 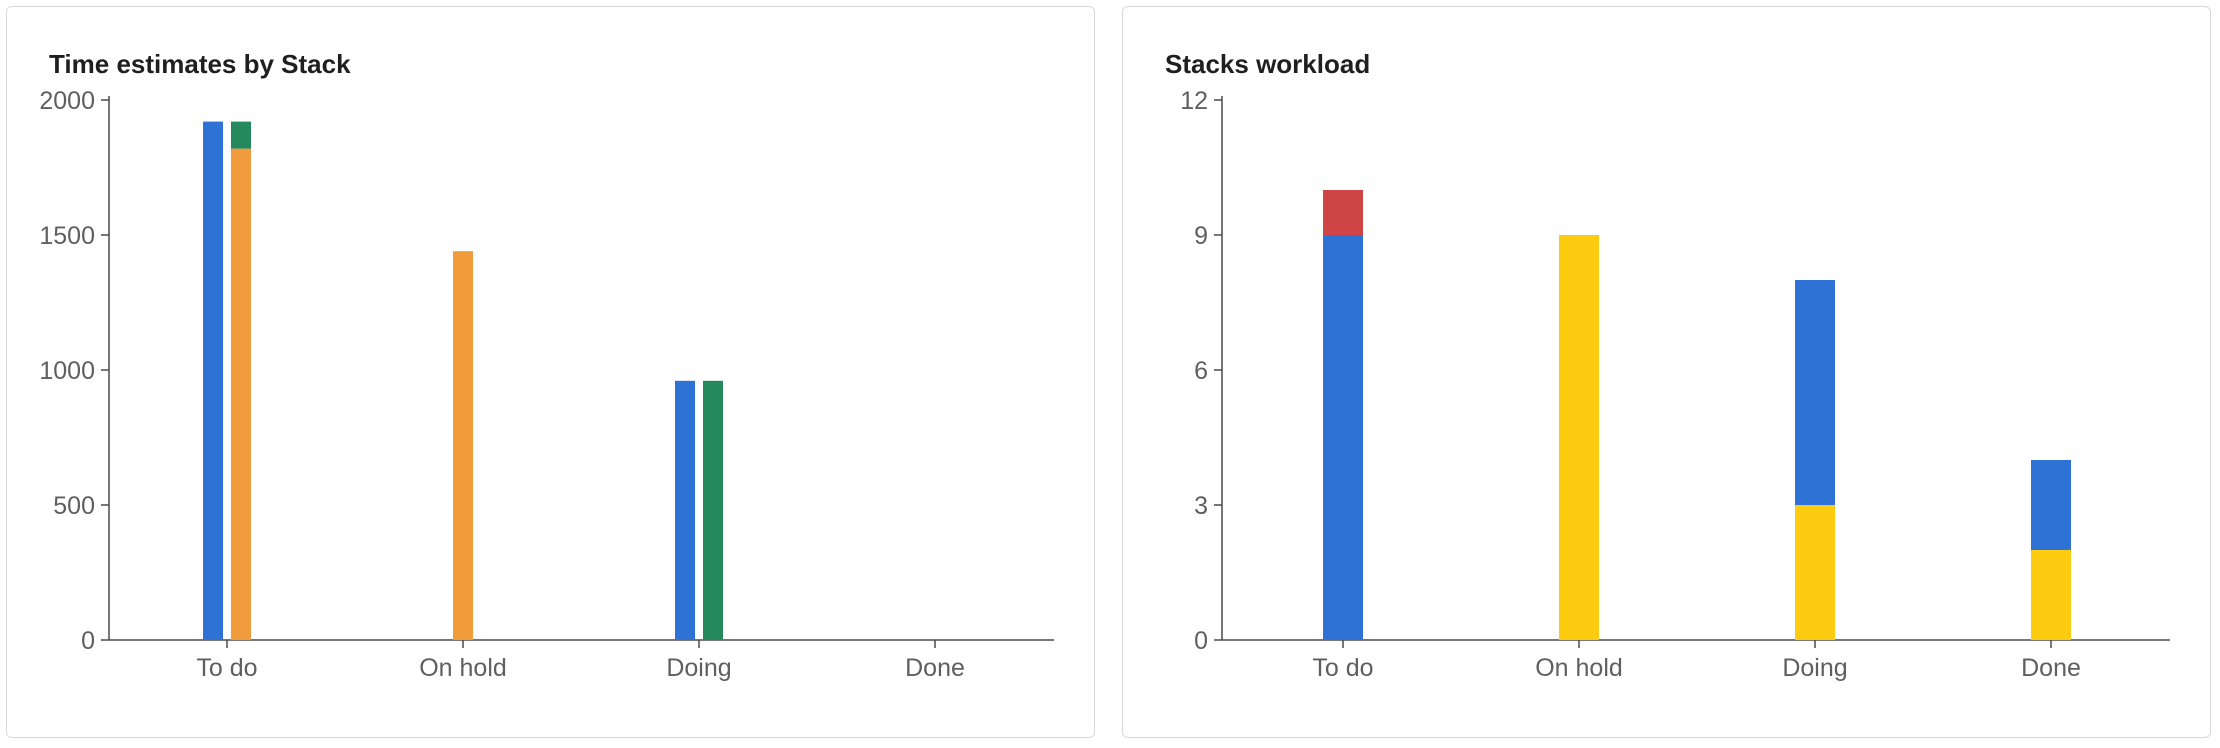 I want to click on y-tick-label: 1500, so click(x=67, y=236).